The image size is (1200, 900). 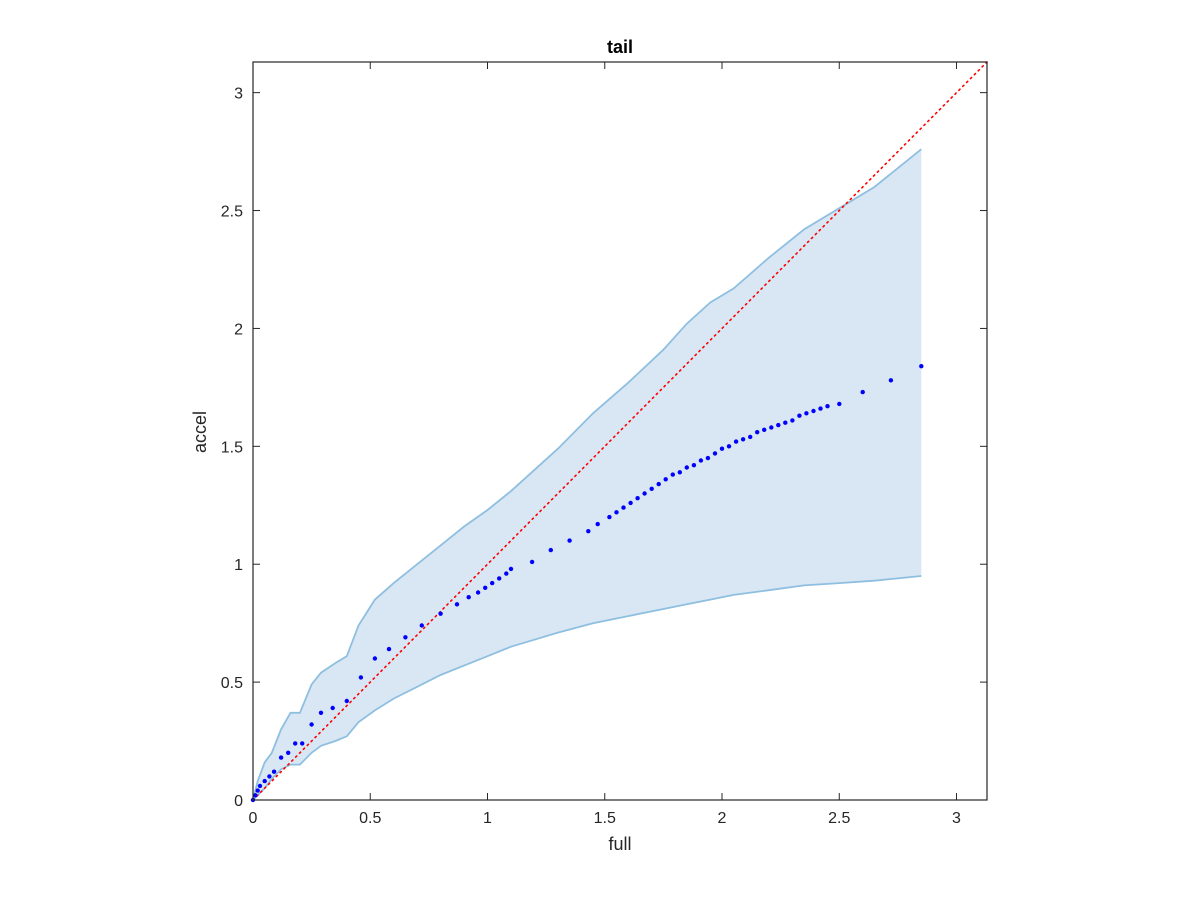 What do you see at coordinates (253, 818) in the screenshot?
I see `x-tick-label: 0` at bounding box center [253, 818].